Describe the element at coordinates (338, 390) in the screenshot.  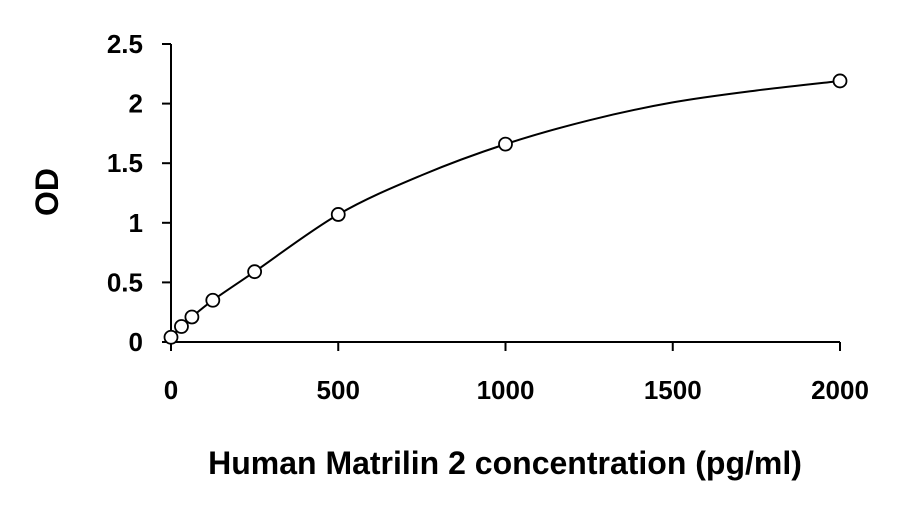
I see `x-tick-label: 500` at that location.